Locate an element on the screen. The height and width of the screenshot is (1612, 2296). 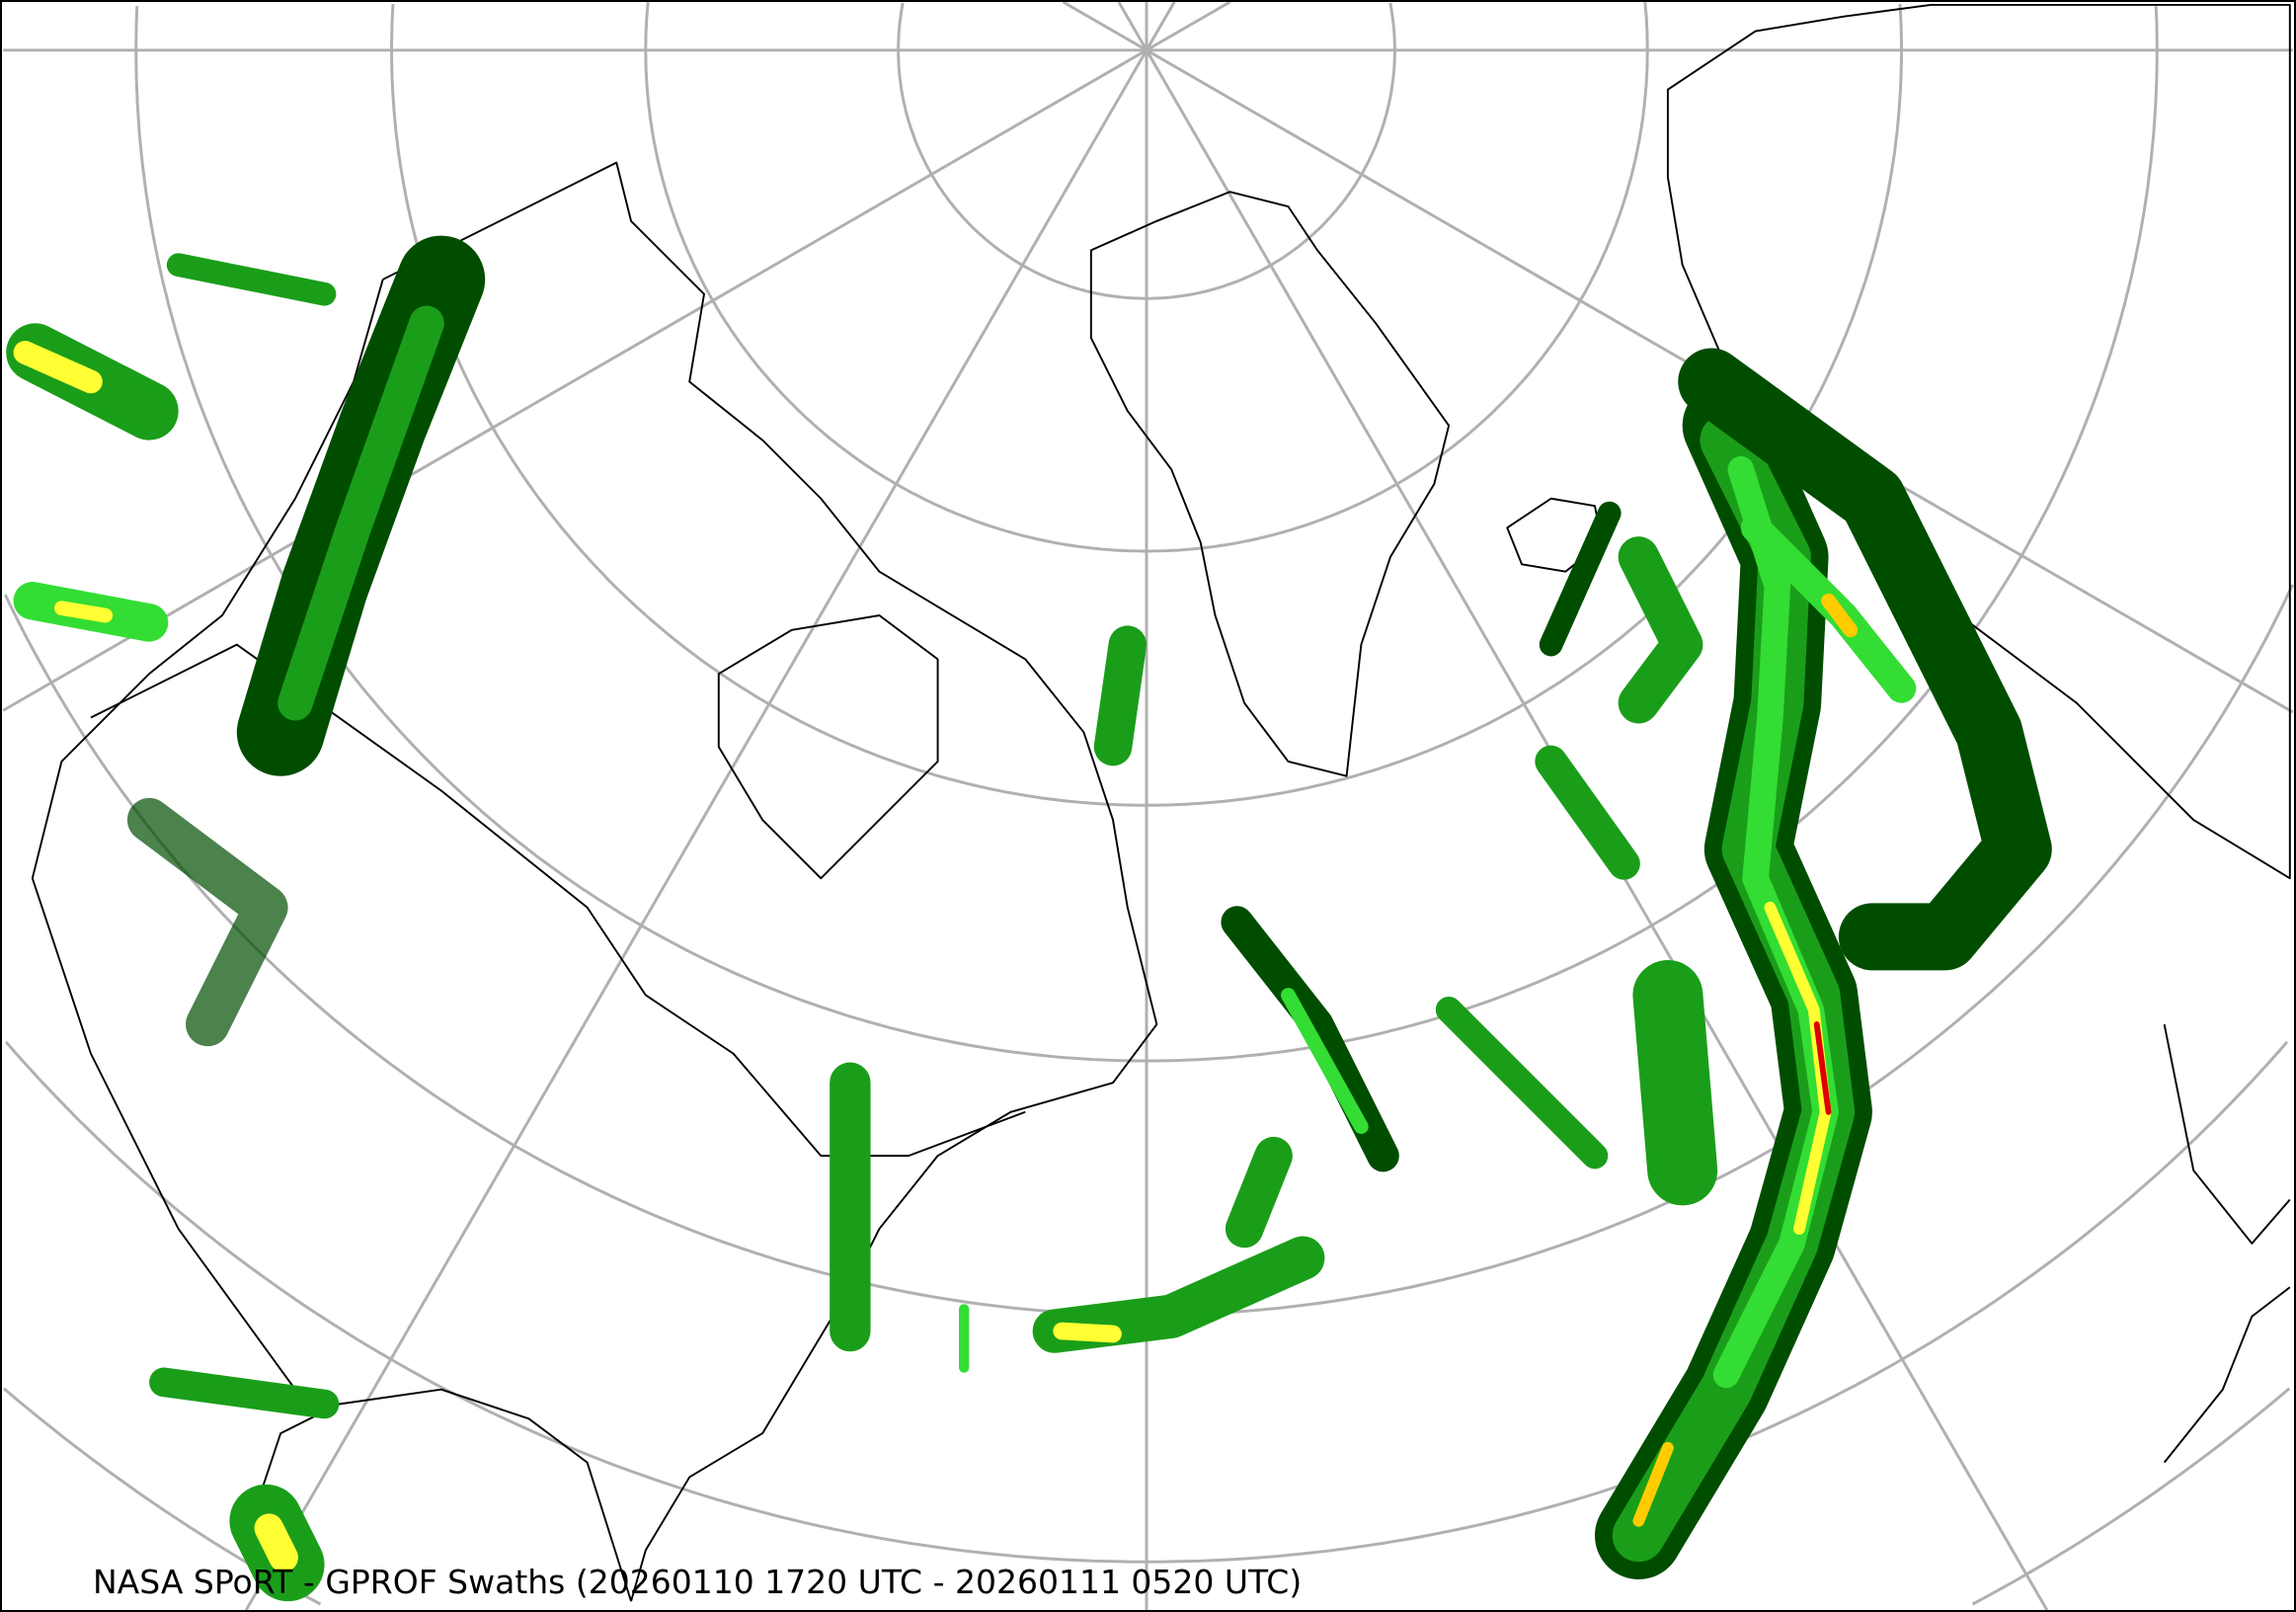
gulf-mexico-swaths is located at coordinates (245, 1484).